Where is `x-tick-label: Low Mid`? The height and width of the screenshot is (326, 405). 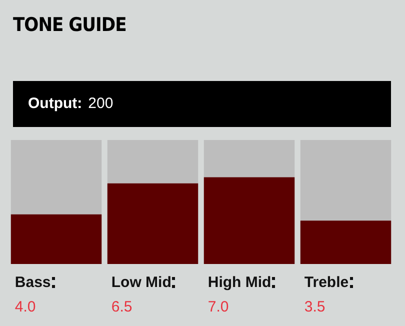
x-tick-label: Low Mid is located at coordinates (141, 282).